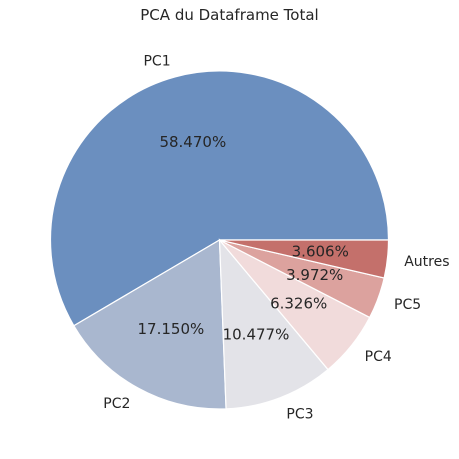 This screenshot has width=459, height=459. I want to click on pct-label-pc3: 10.477%, so click(256, 335).